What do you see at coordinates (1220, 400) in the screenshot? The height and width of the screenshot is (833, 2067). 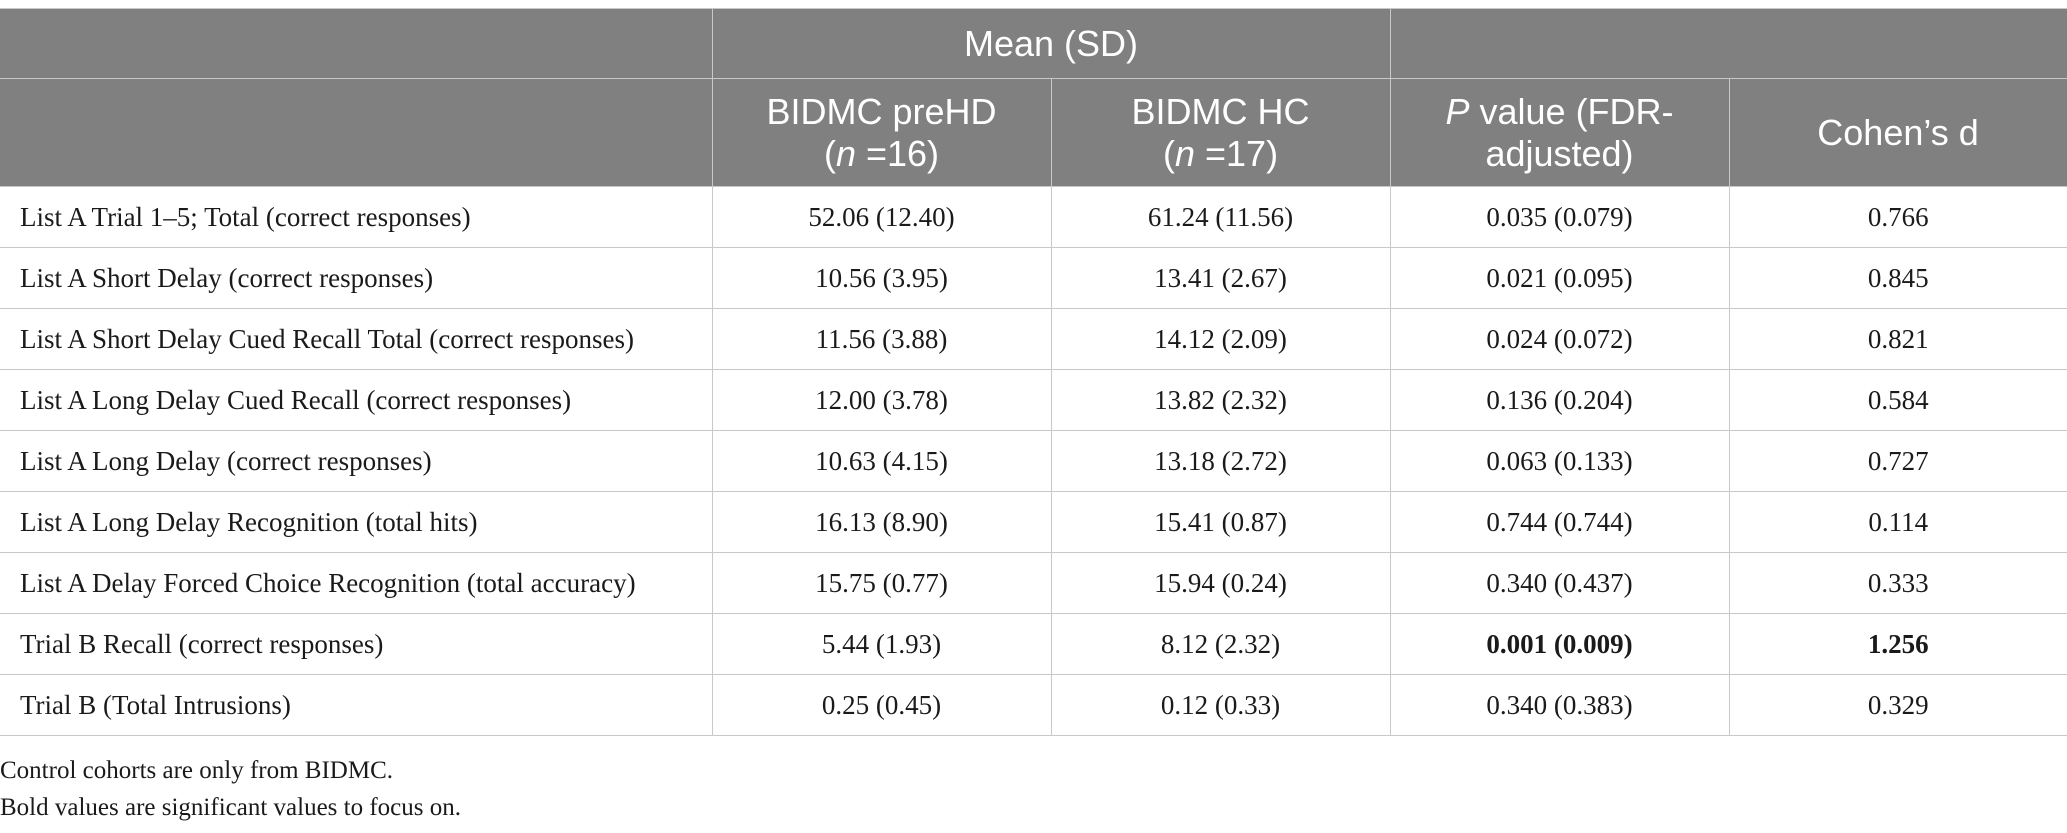 I see `hc-value-cell: 13.82 (2.32)` at bounding box center [1220, 400].